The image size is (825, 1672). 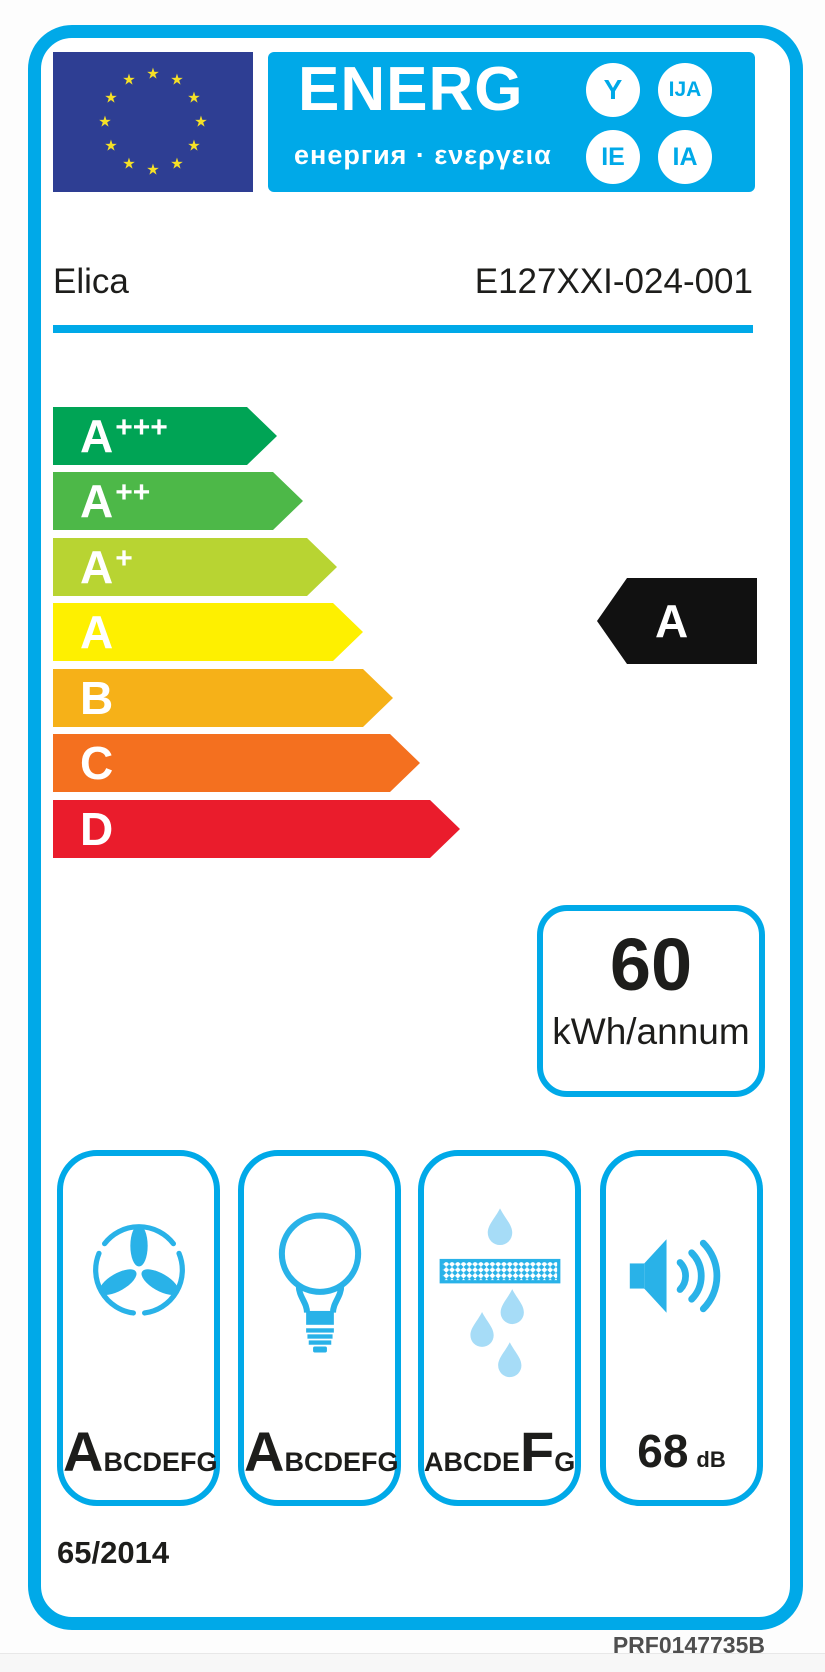 What do you see at coordinates (613, 281) in the screenshot?
I see `model-number: E127XXI-024-001` at bounding box center [613, 281].